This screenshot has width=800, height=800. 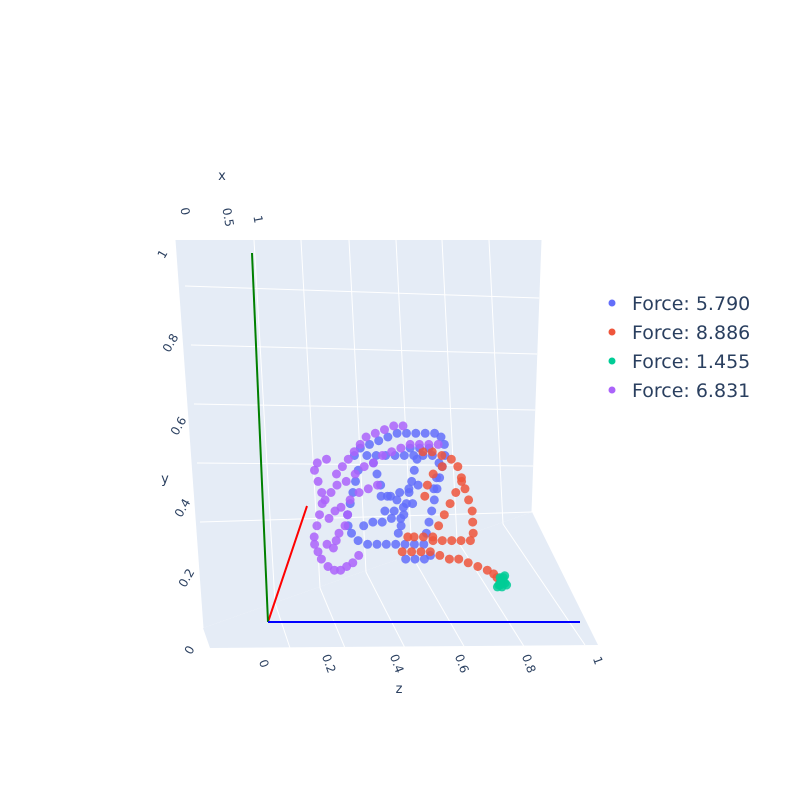 I want to click on legend-item-0: Force: 5.790, so click(x=679, y=304).